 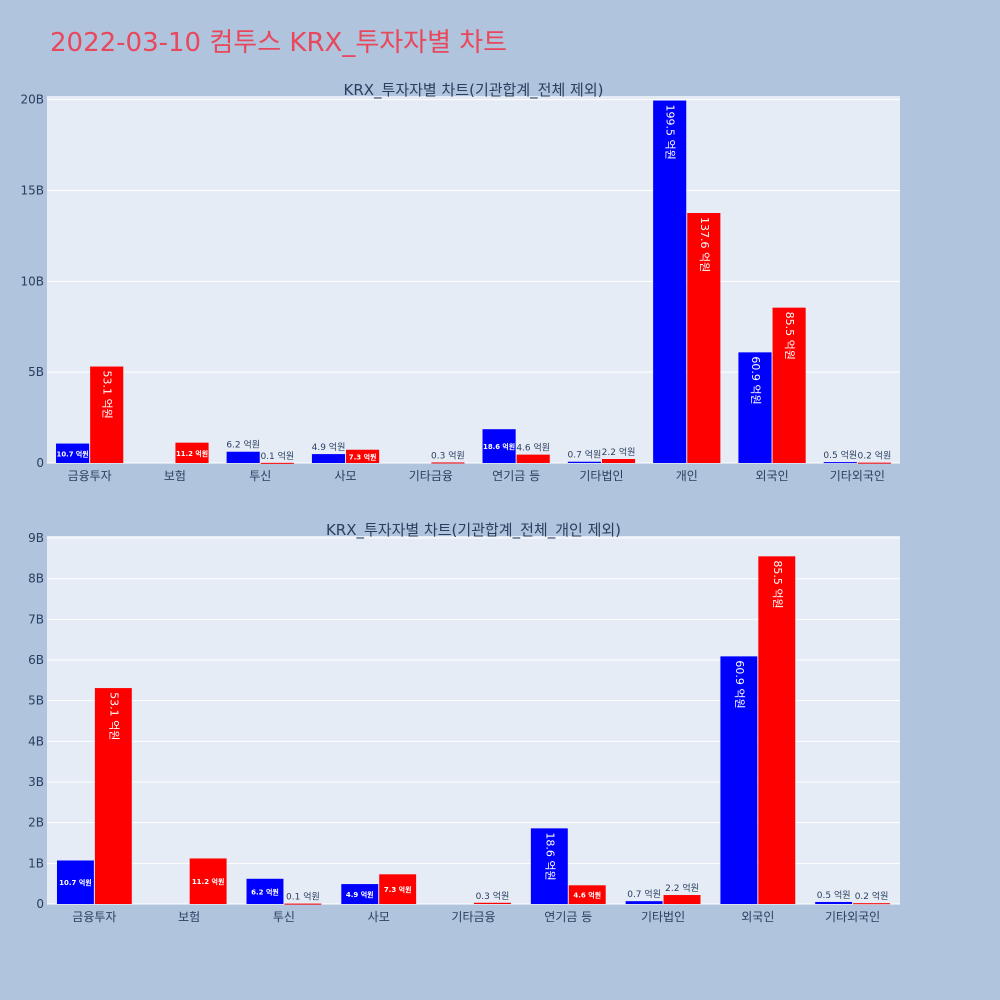 What do you see at coordinates (284, 917) in the screenshot?
I see `x-tick-label: 투신` at bounding box center [284, 917].